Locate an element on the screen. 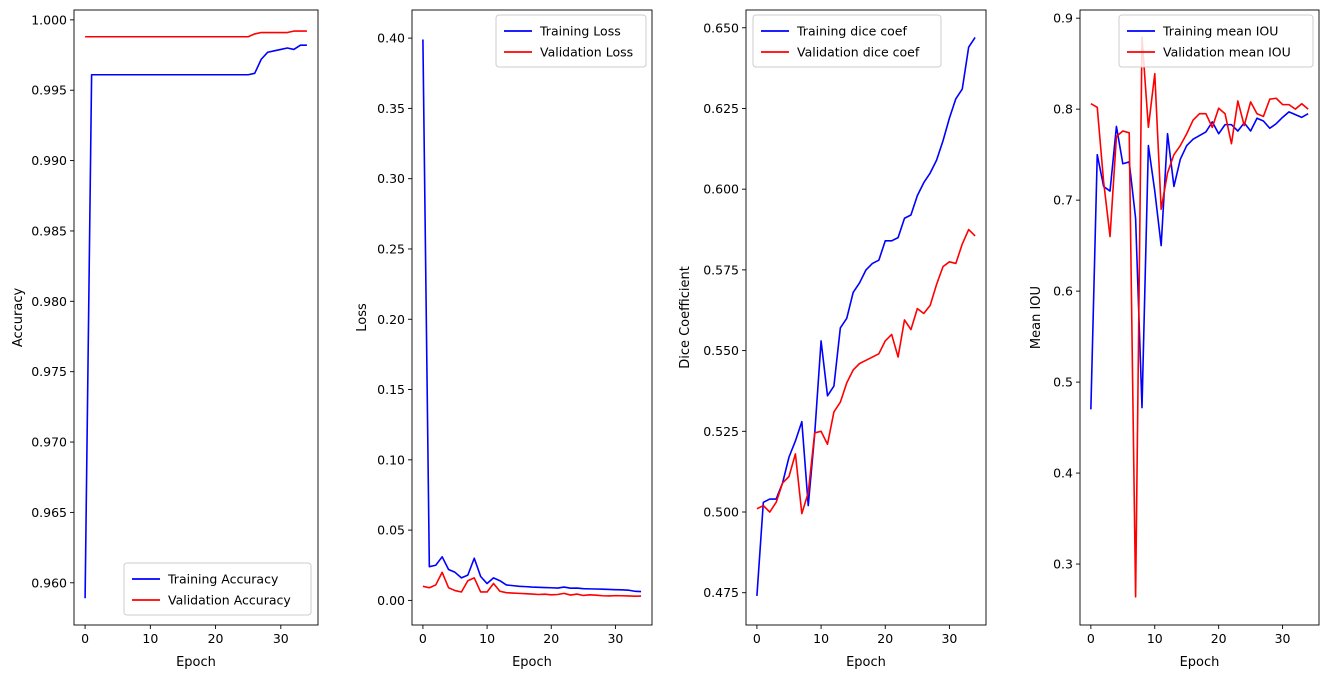  y-tick-label: 0.05 is located at coordinates (391, 530).